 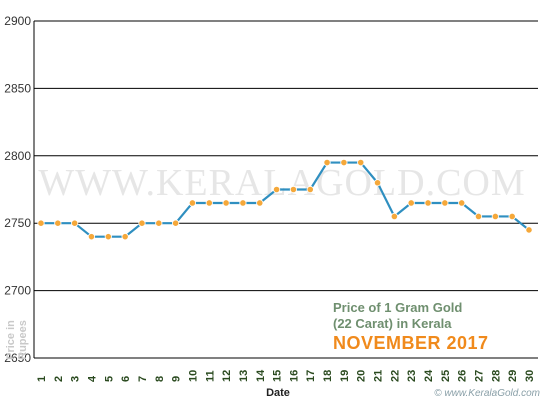 I want to click on x-tick-label: 17, so click(x=311, y=376).